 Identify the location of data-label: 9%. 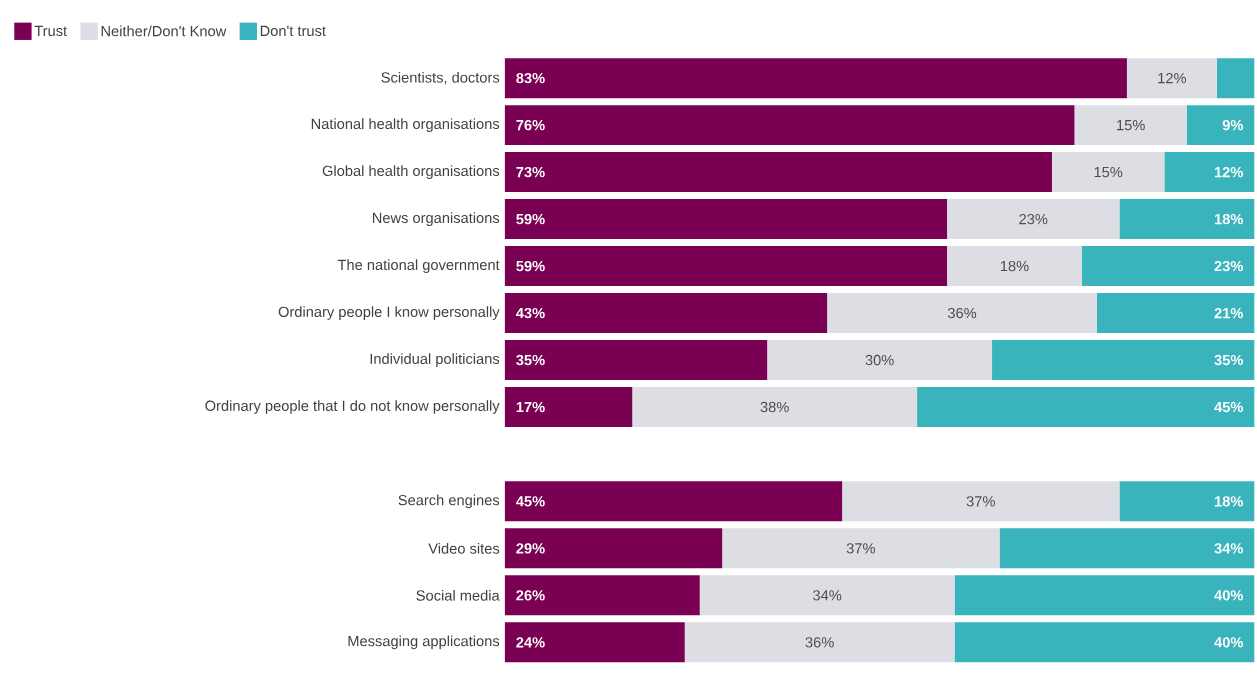
(1233, 125).